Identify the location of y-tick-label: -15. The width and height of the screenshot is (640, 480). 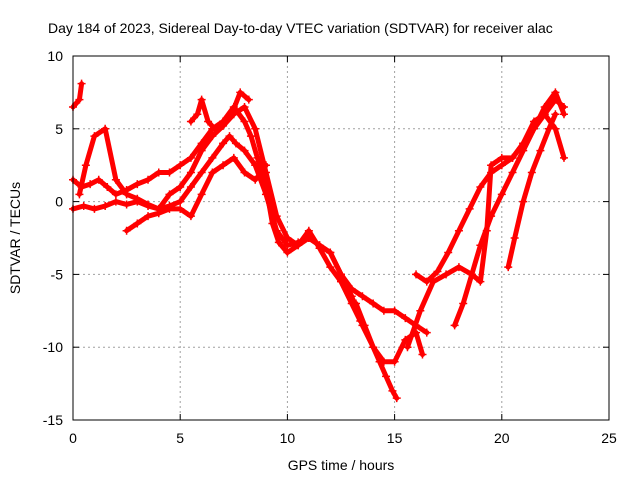
(53, 420).